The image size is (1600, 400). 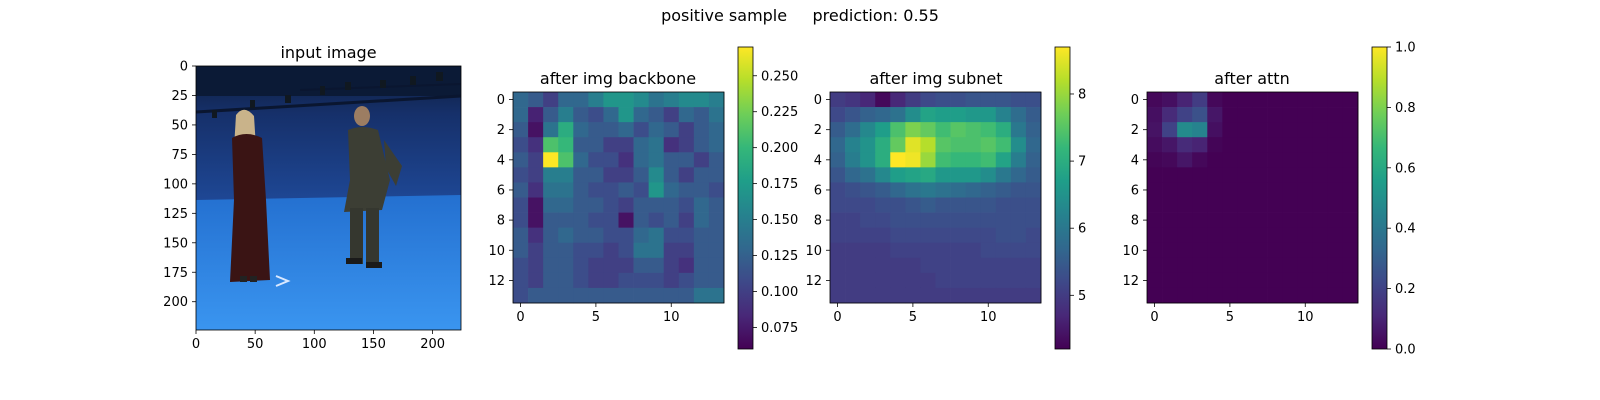 I want to click on colorbar-tick-label: 7, so click(x=1082, y=162).